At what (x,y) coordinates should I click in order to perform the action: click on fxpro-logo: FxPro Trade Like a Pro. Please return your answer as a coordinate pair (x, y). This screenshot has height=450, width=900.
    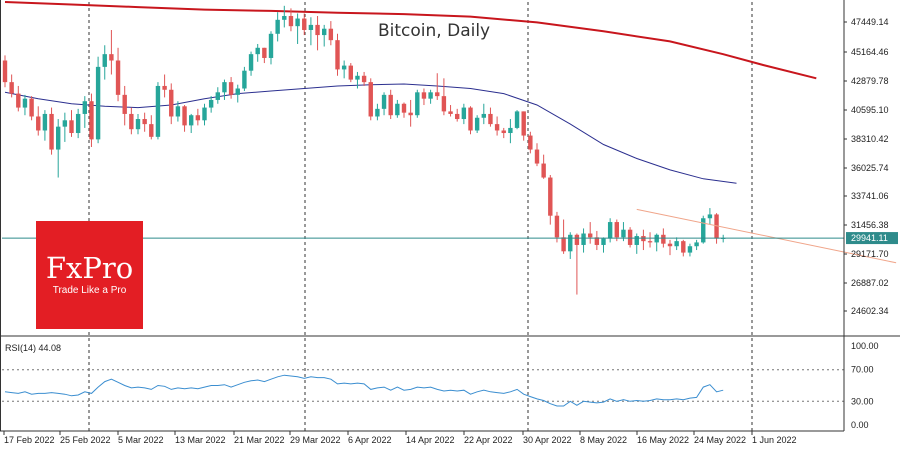
    Looking at the image, I should click on (89, 275).